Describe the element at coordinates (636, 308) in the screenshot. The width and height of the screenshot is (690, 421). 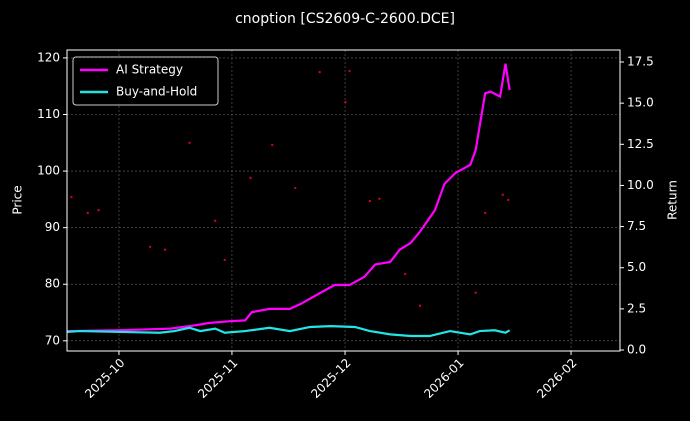
I see `y2-tick-label: 2.5` at that location.